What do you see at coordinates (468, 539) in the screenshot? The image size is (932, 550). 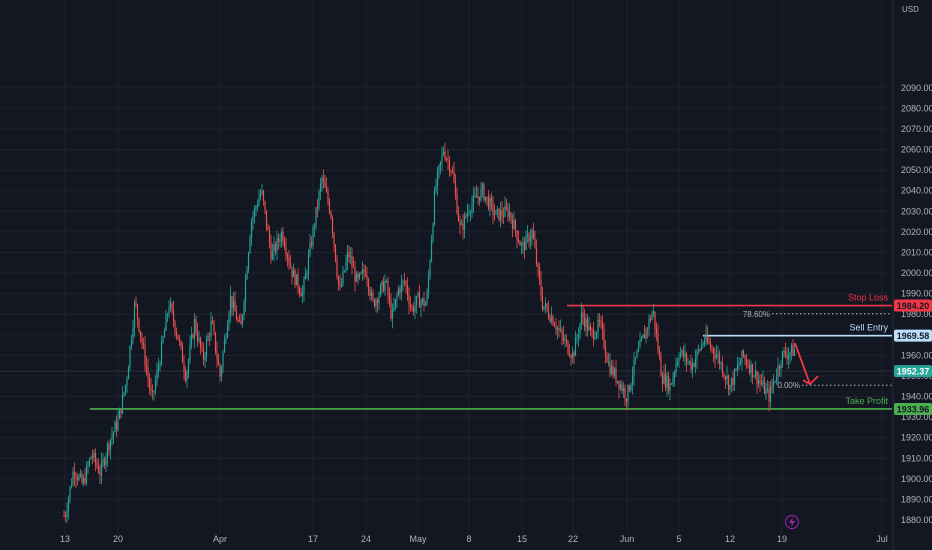 I see `x-tick-label: 8` at bounding box center [468, 539].